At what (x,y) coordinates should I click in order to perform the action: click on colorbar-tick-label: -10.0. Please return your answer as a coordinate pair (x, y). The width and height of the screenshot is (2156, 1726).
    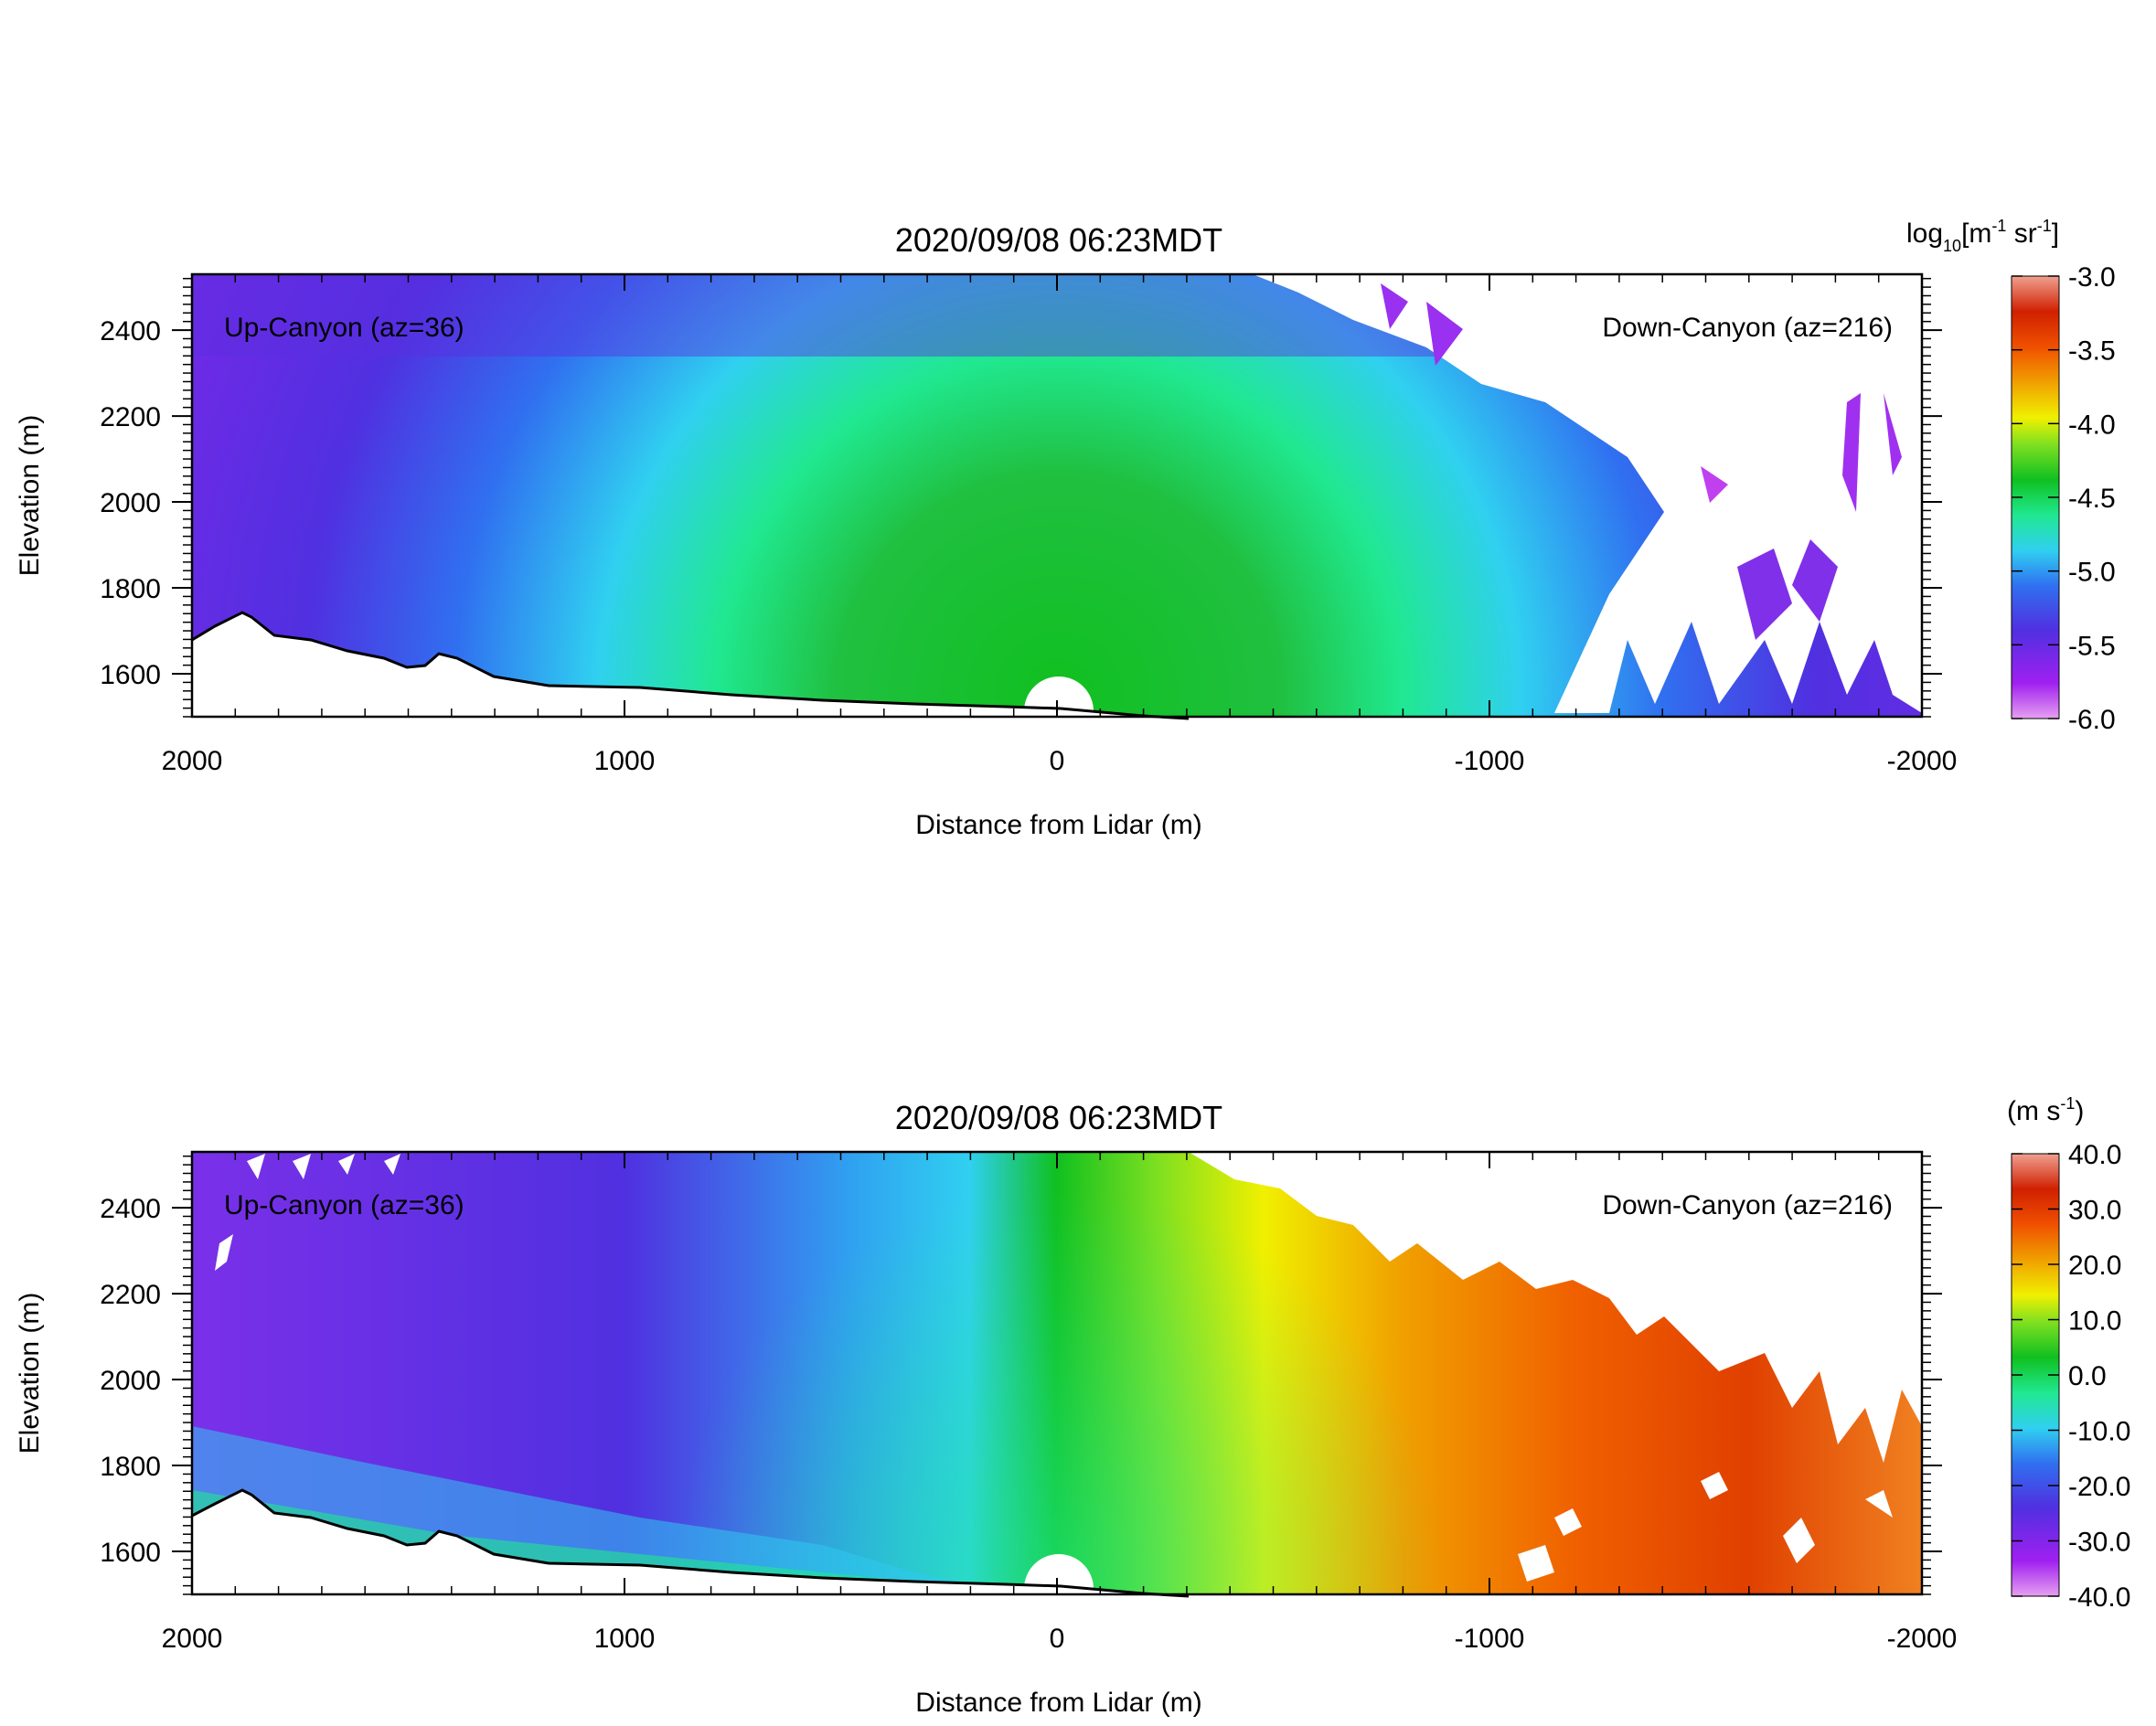
    Looking at the image, I should click on (2099, 1432).